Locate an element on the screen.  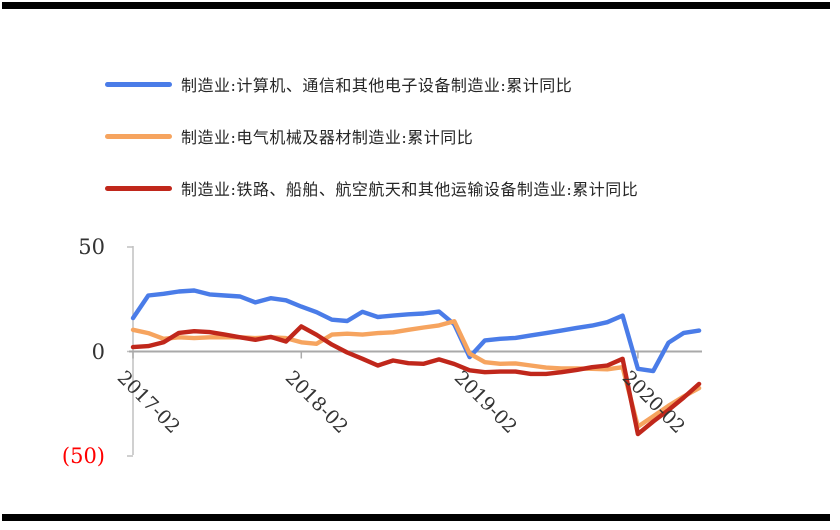
y-axis-tick-label: (50) is located at coordinates (83, 456).